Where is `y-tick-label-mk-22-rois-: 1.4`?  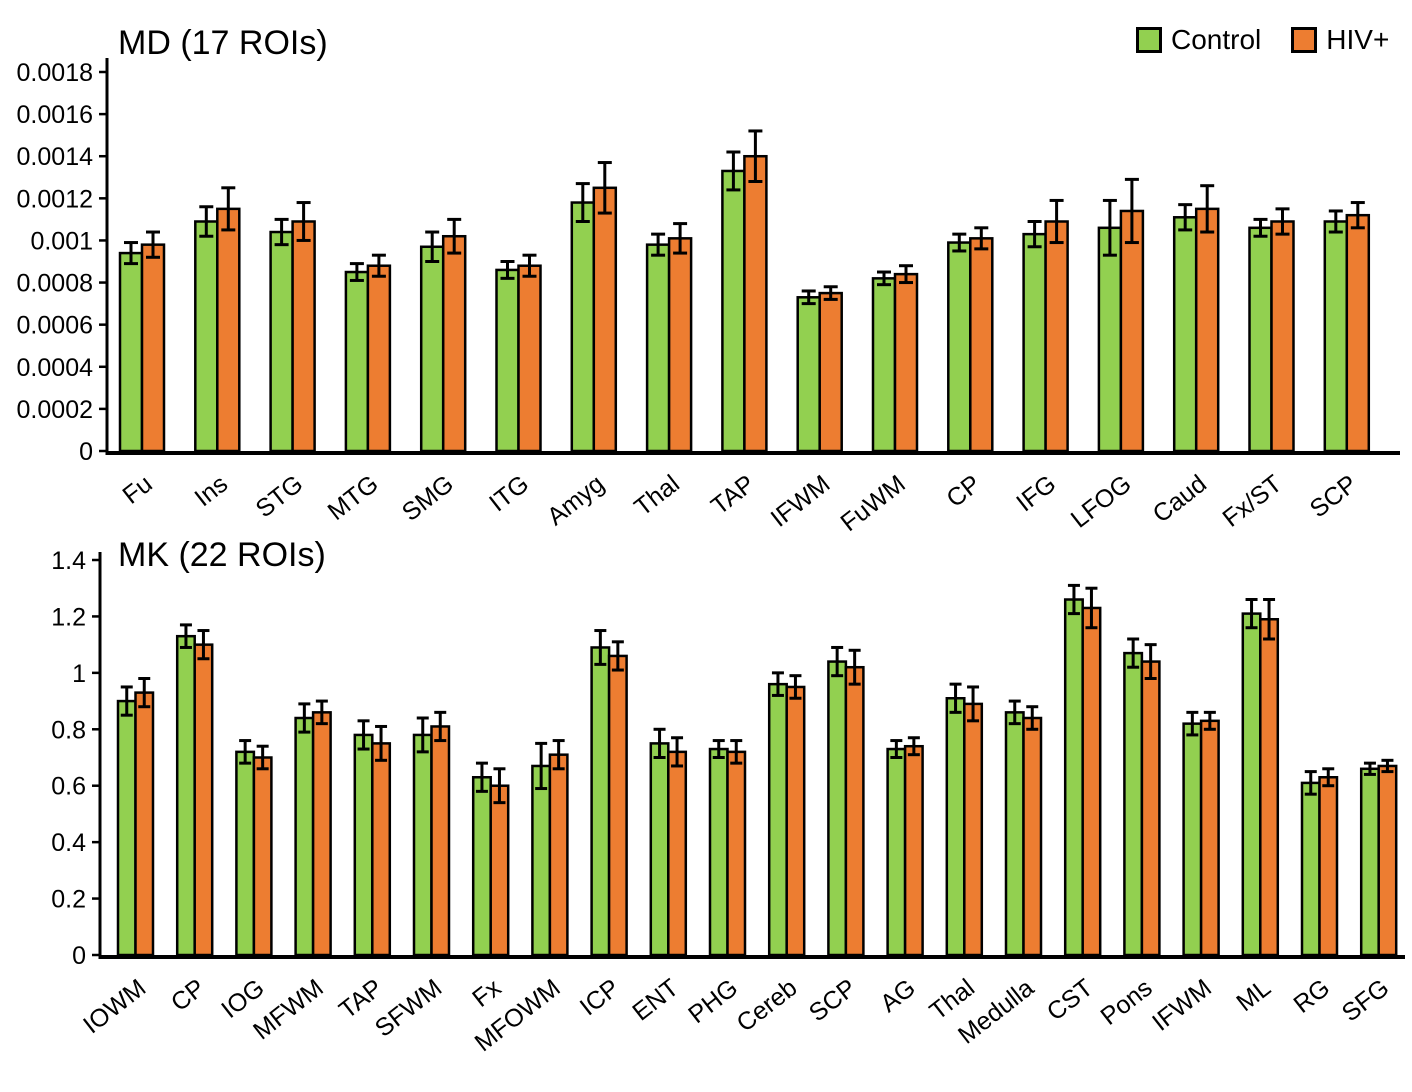
y-tick-label-mk-22-rois-: 1.4 is located at coordinates (68, 561).